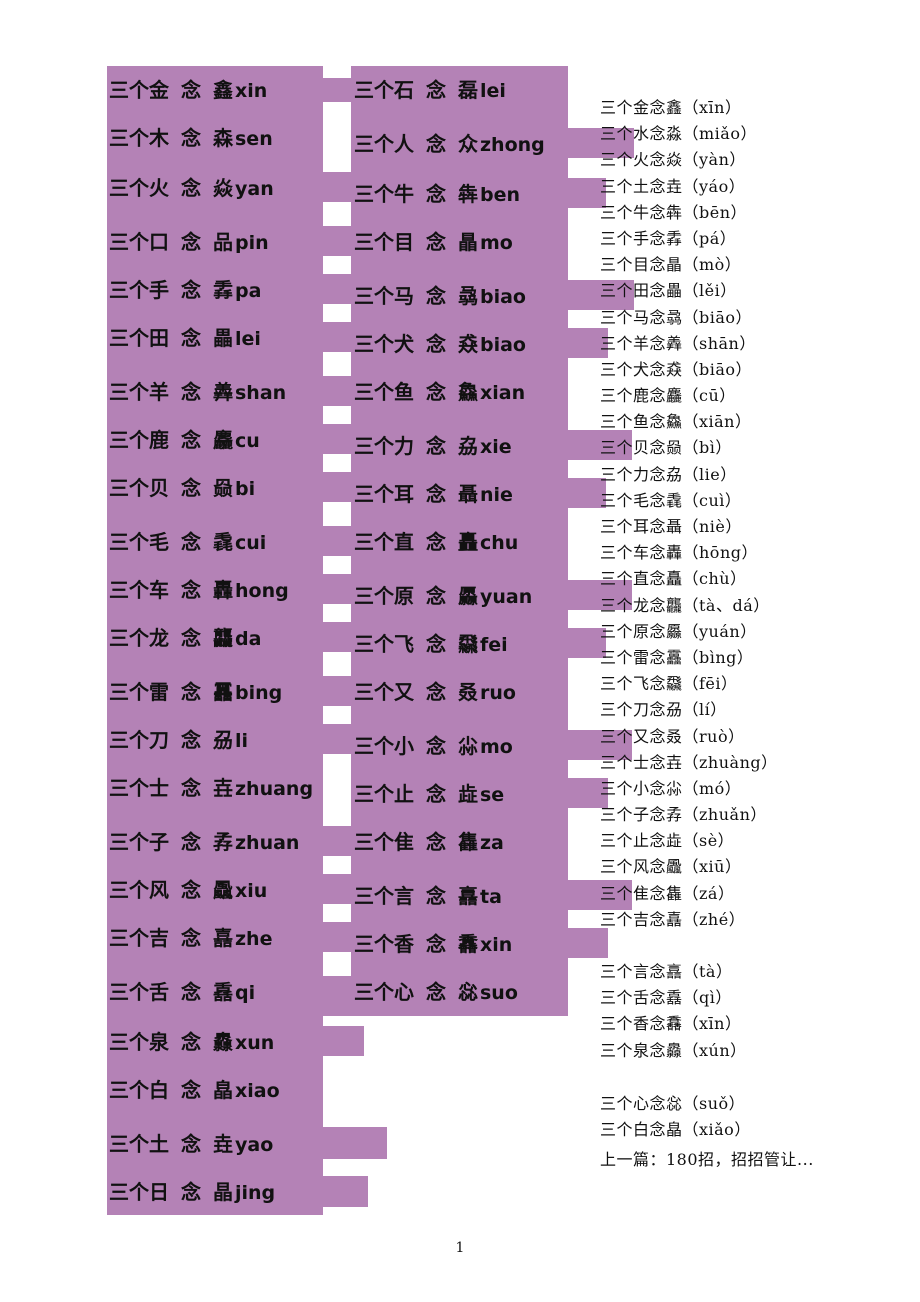  What do you see at coordinates (468, 90) in the screenshot?
I see `entry-result-char: 磊` at bounding box center [468, 90].